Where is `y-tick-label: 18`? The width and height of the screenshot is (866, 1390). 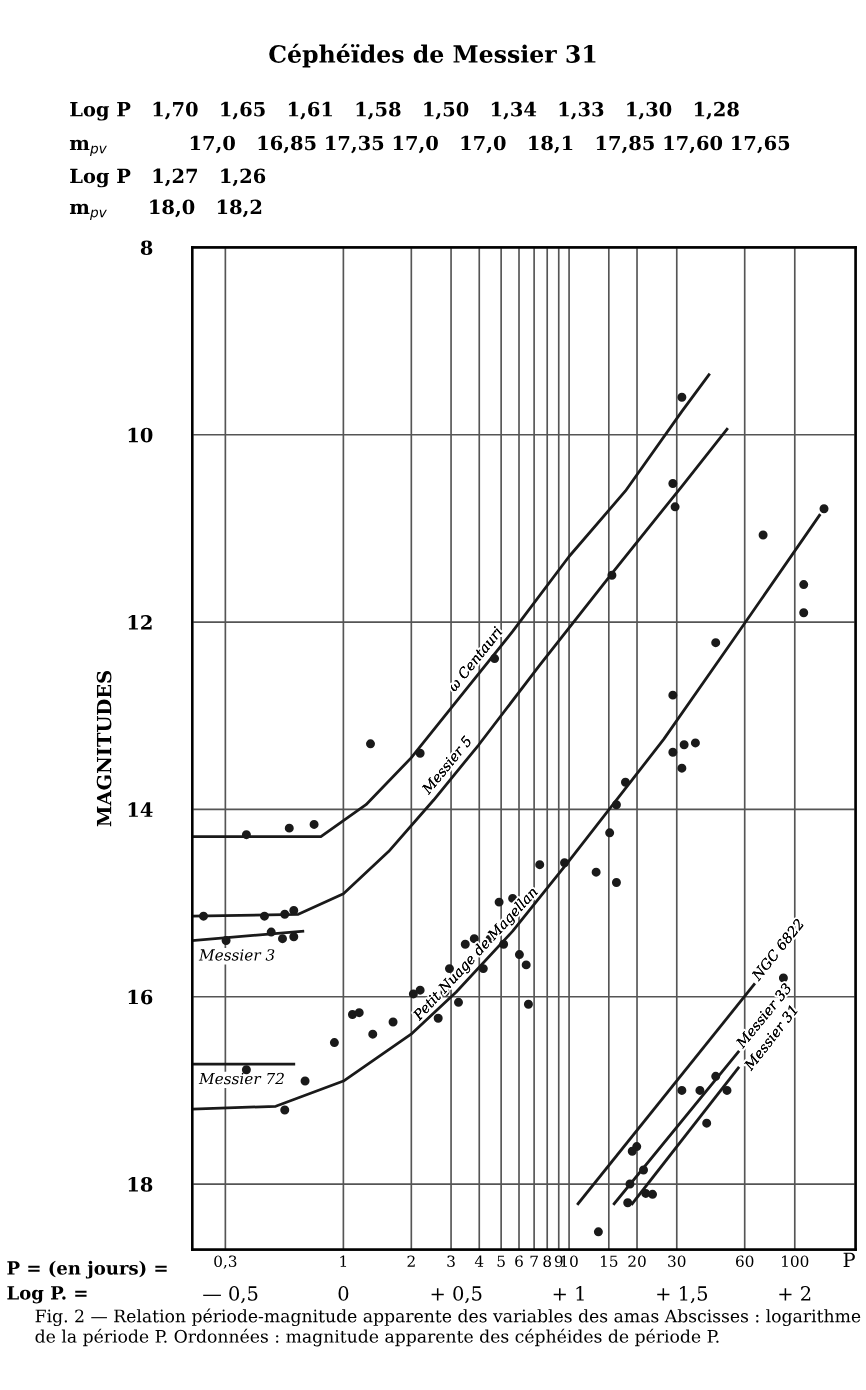
y-tick-label: 18 is located at coordinates (140, 1184).